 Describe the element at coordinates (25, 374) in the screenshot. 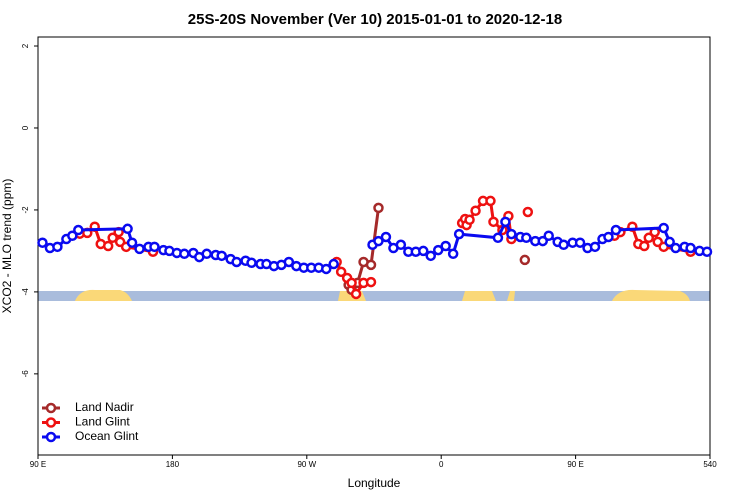

I see `y-tick-label: -6` at that location.